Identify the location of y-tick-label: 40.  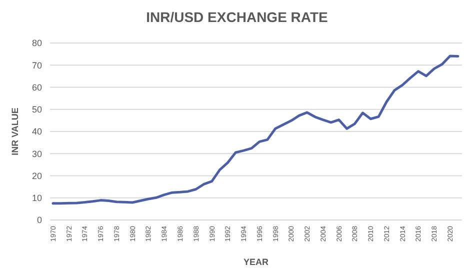
(37, 131).